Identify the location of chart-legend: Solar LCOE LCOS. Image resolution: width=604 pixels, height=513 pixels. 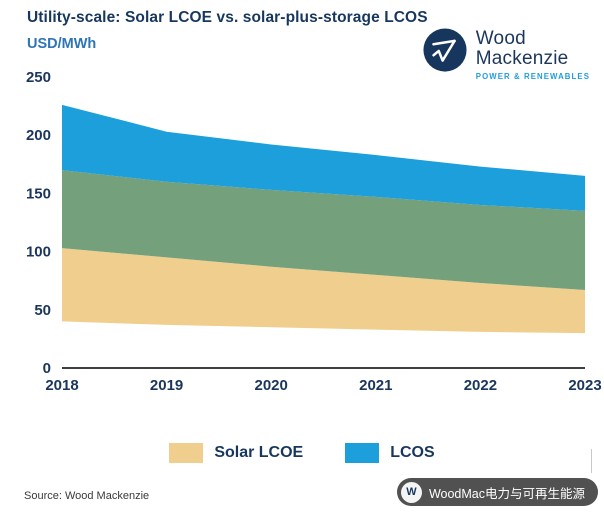
(302, 453).